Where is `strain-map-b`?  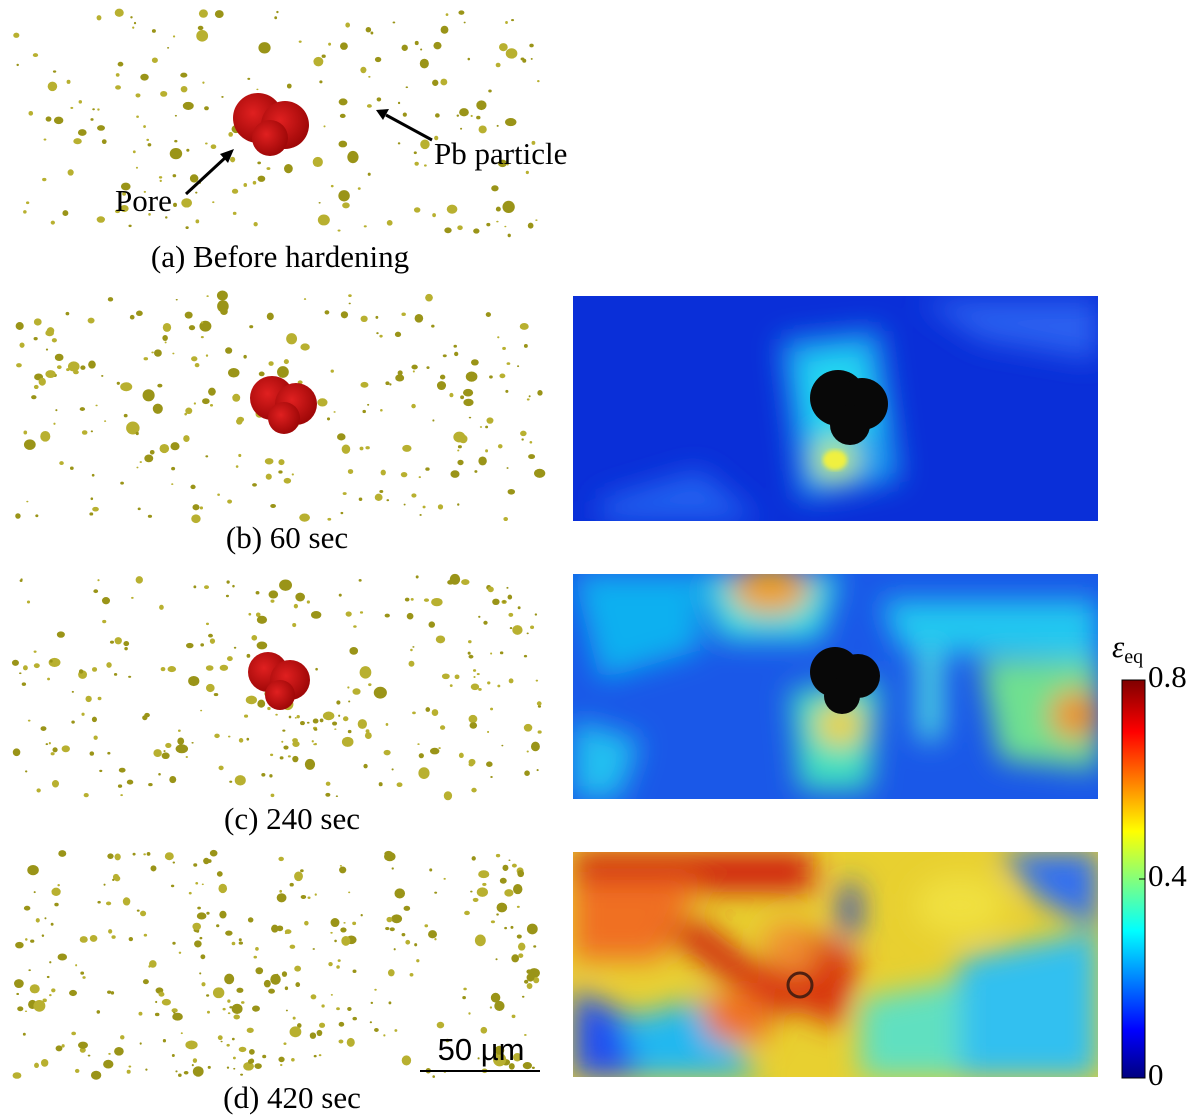 strain-map-b is located at coordinates (835, 408).